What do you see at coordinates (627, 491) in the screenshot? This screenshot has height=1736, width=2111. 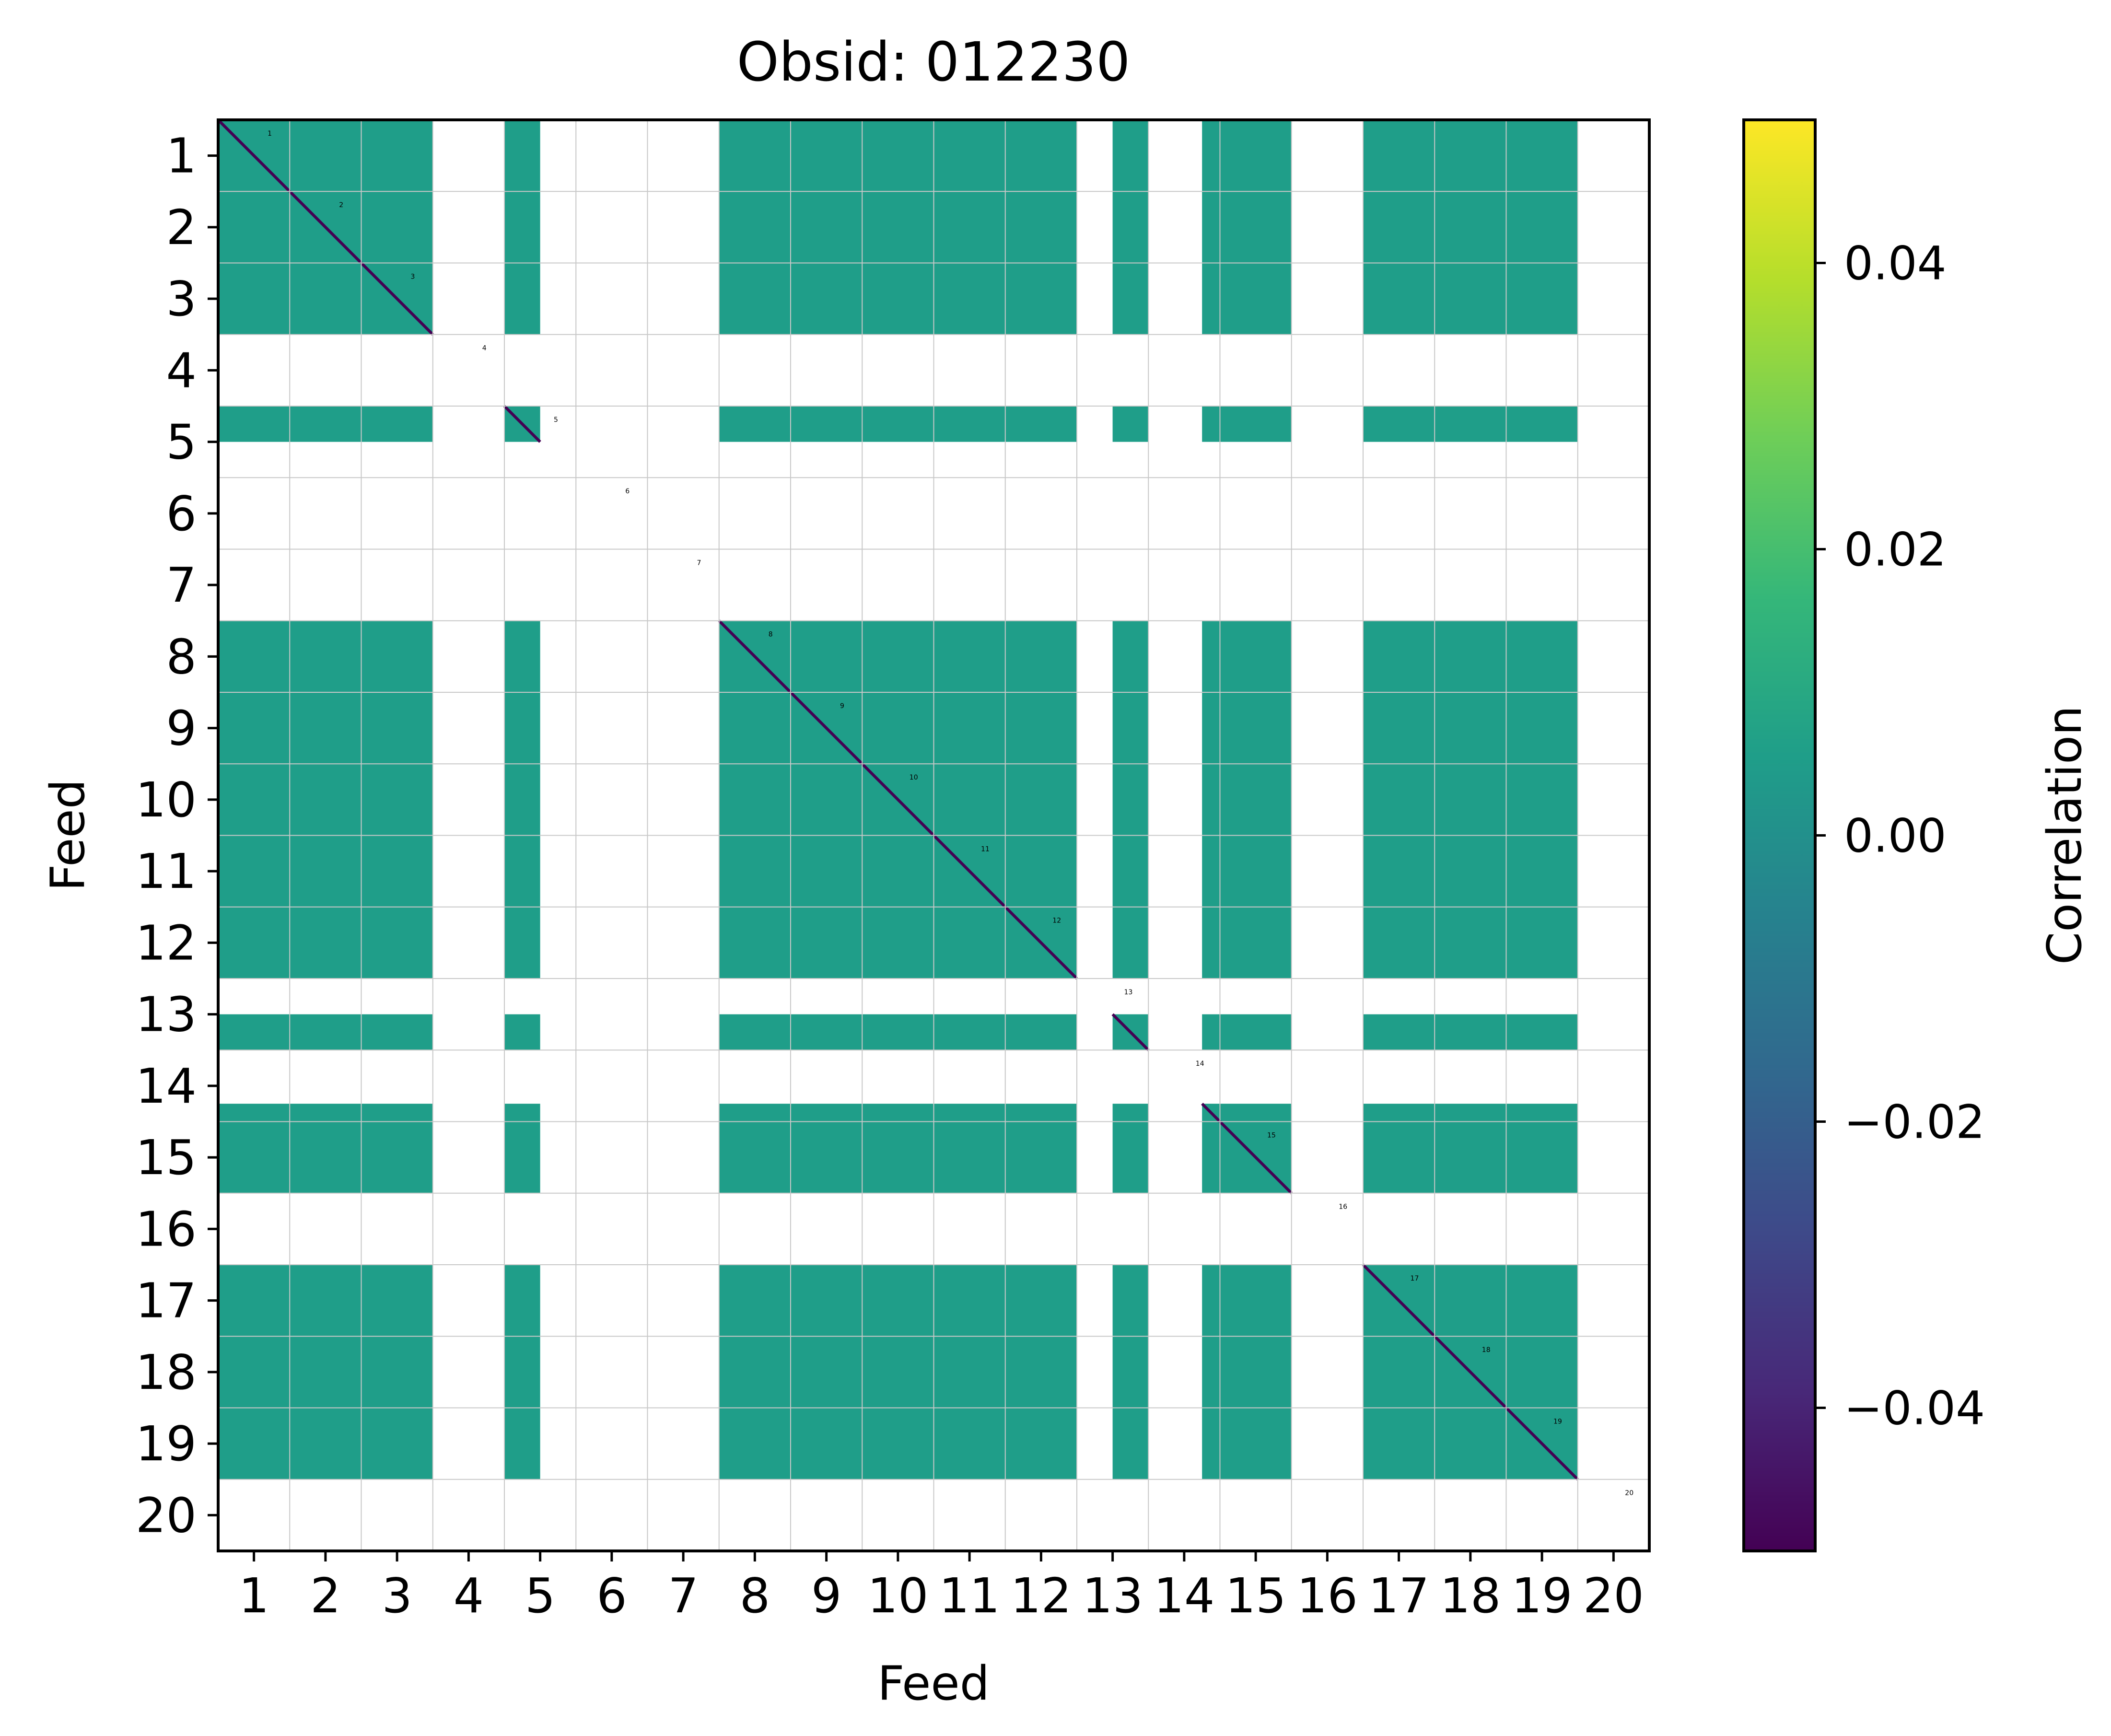 I see `feed-marker: 6` at bounding box center [627, 491].